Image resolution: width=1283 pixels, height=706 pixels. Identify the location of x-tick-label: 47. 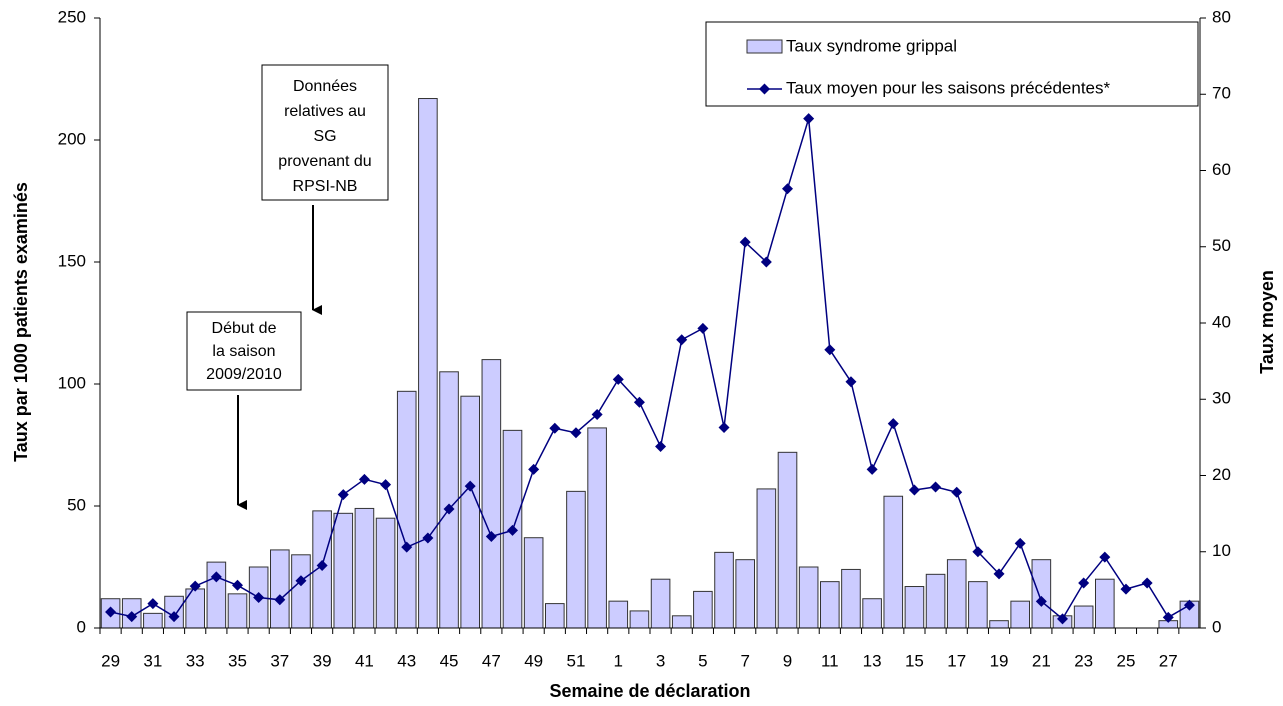
(491, 660).